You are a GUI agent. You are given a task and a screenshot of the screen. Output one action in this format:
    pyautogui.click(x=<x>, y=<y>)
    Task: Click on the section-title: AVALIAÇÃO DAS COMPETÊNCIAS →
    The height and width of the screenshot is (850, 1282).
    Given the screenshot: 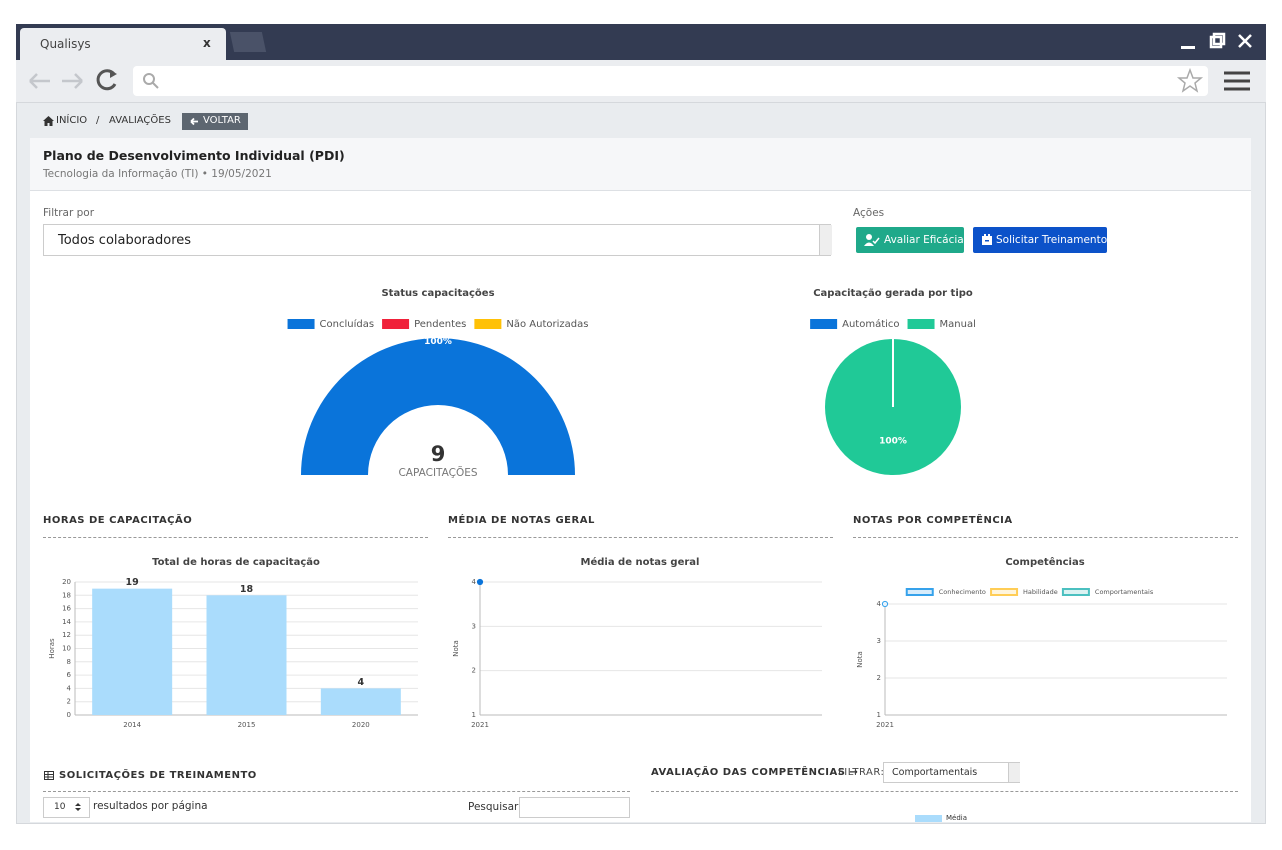 What is the action you would take?
    pyautogui.click(x=755, y=772)
    